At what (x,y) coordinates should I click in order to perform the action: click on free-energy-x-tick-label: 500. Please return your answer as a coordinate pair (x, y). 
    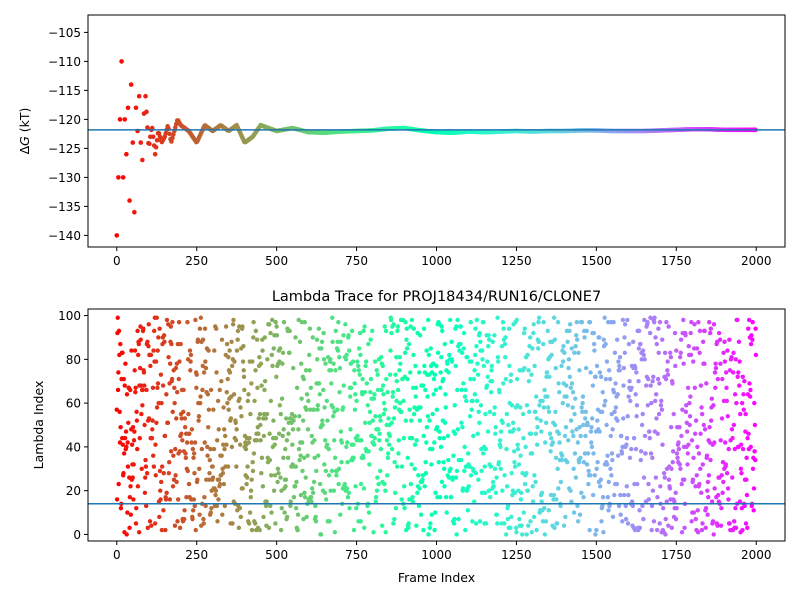
    Looking at the image, I should click on (276, 261).